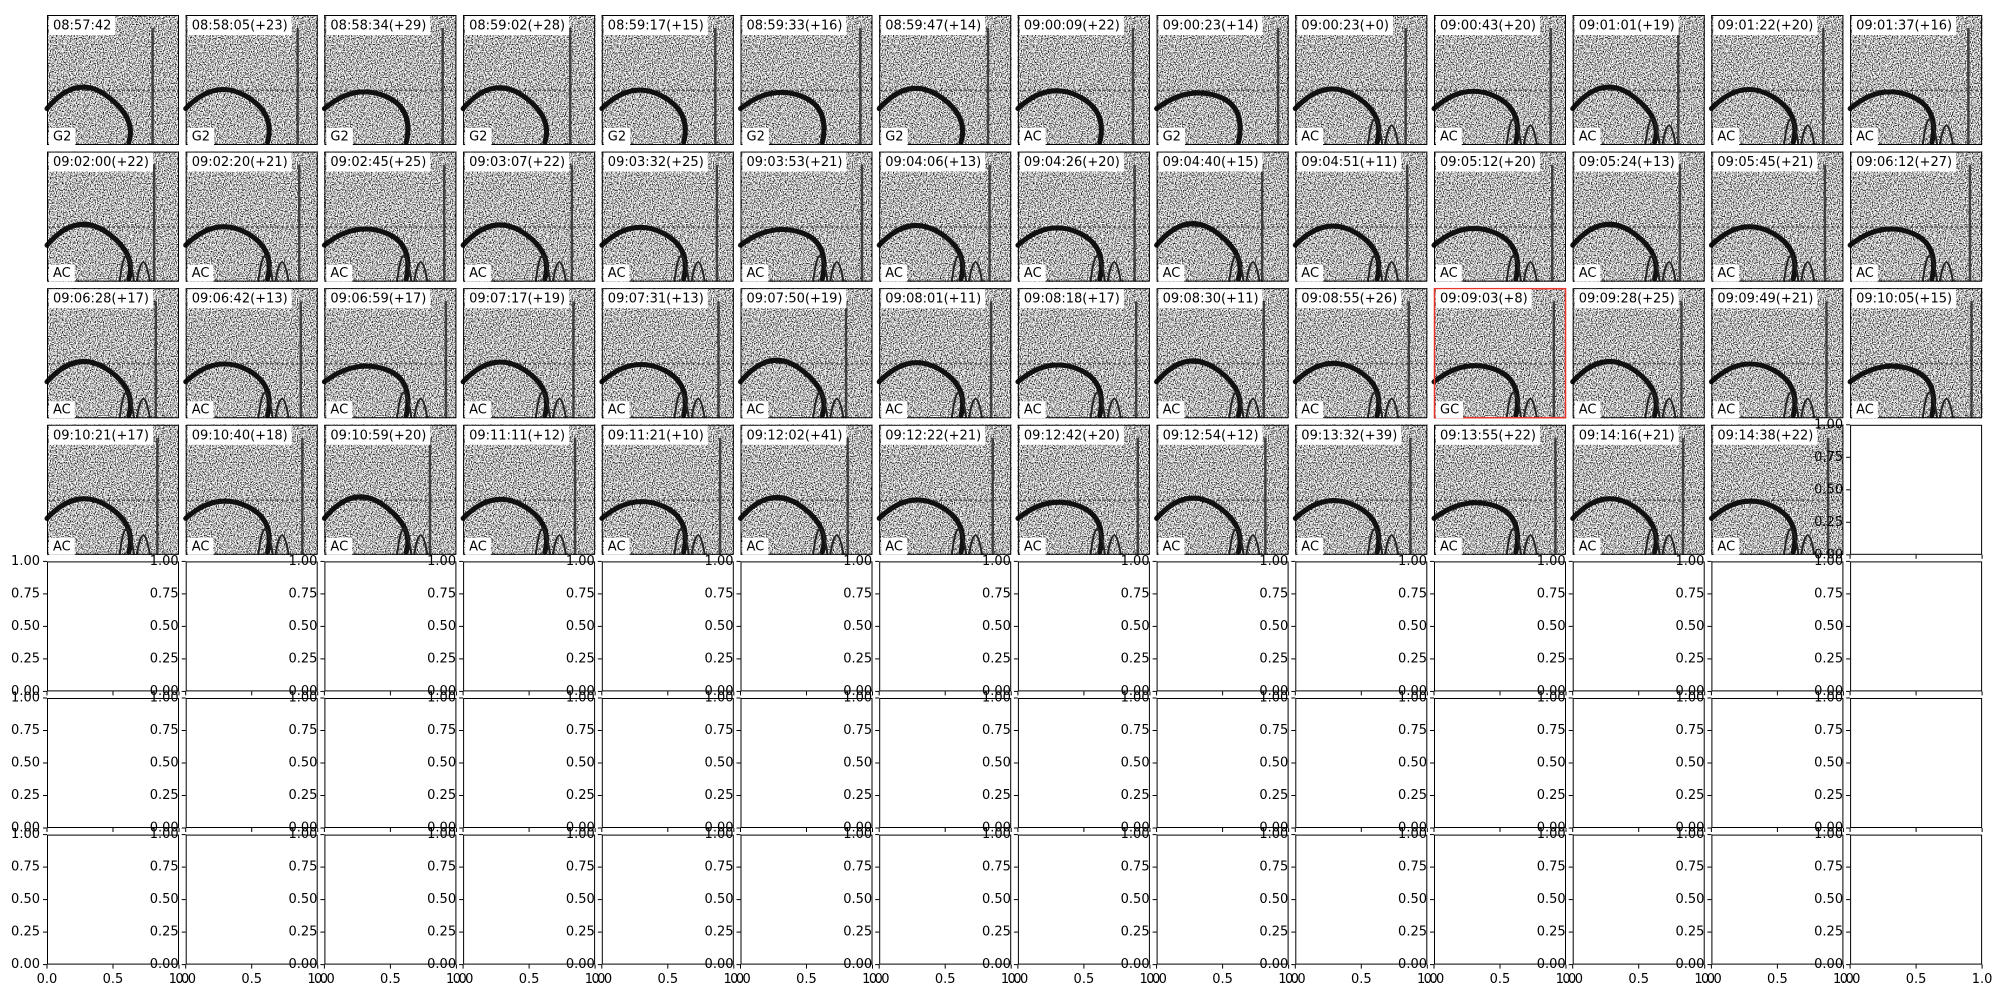 This screenshot has height=1000, width=2000. Describe the element at coordinates (656, 299) in the screenshot. I see `panel-title: 09:07:31(+13)` at that location.